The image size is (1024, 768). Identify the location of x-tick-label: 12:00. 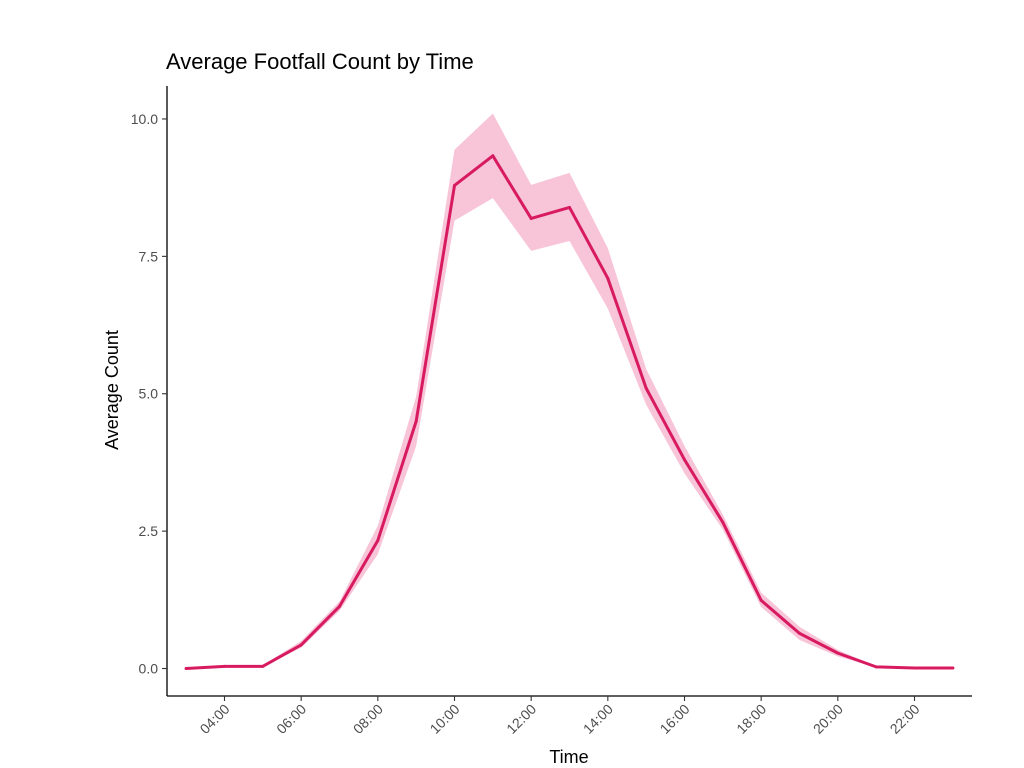
(521, 719).